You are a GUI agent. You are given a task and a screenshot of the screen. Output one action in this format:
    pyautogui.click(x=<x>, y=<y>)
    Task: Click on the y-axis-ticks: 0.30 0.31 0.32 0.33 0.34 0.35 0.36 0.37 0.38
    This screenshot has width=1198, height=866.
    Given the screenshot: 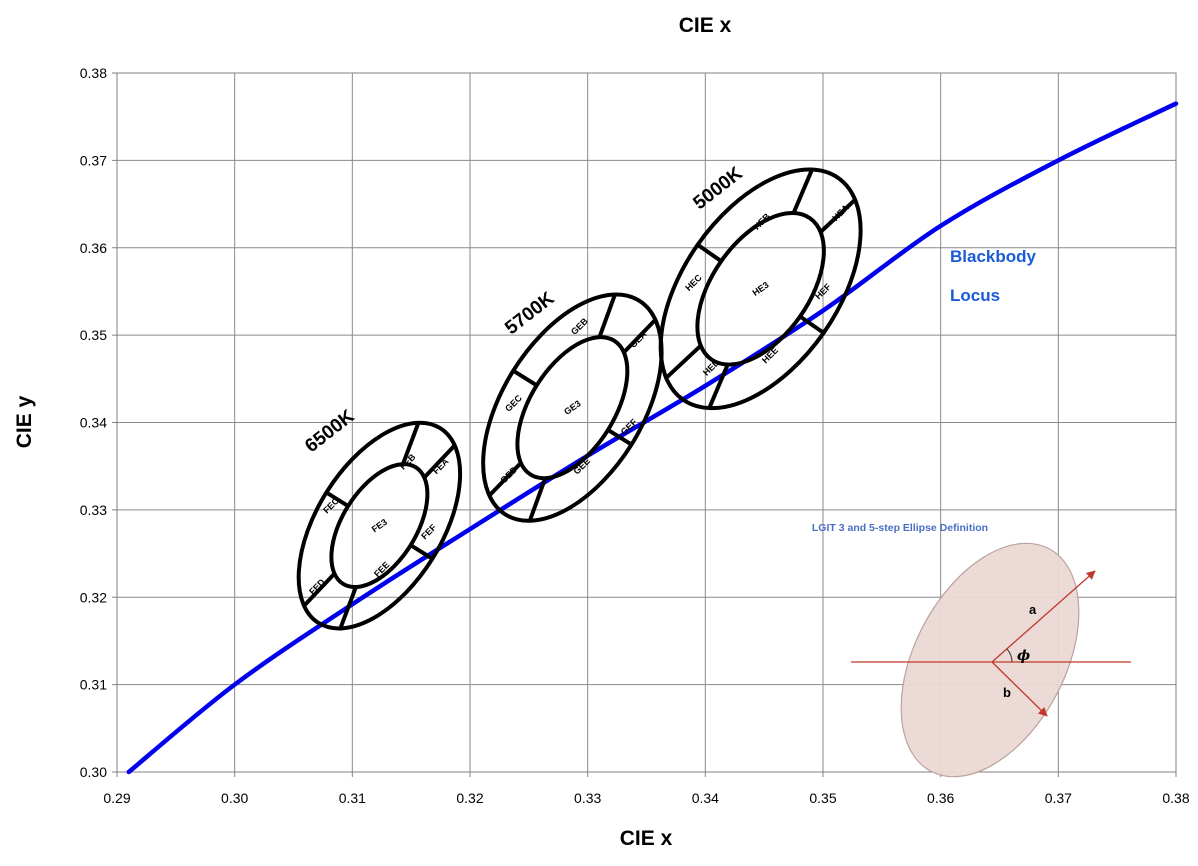 What is the action you would take?
    pyautogui.click(x=98, y=422)
    